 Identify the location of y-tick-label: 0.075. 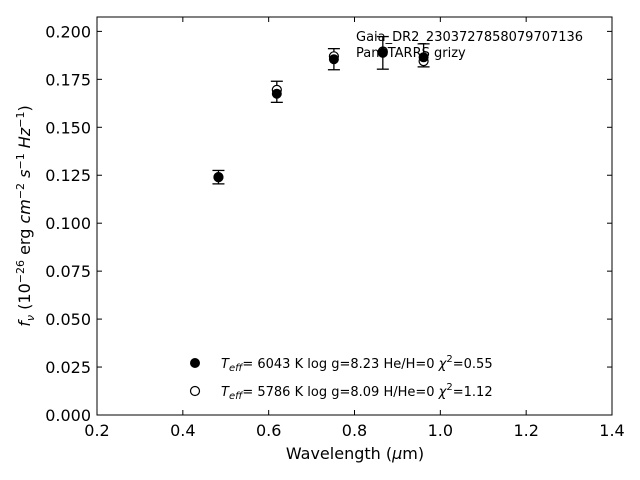
(68, 271).